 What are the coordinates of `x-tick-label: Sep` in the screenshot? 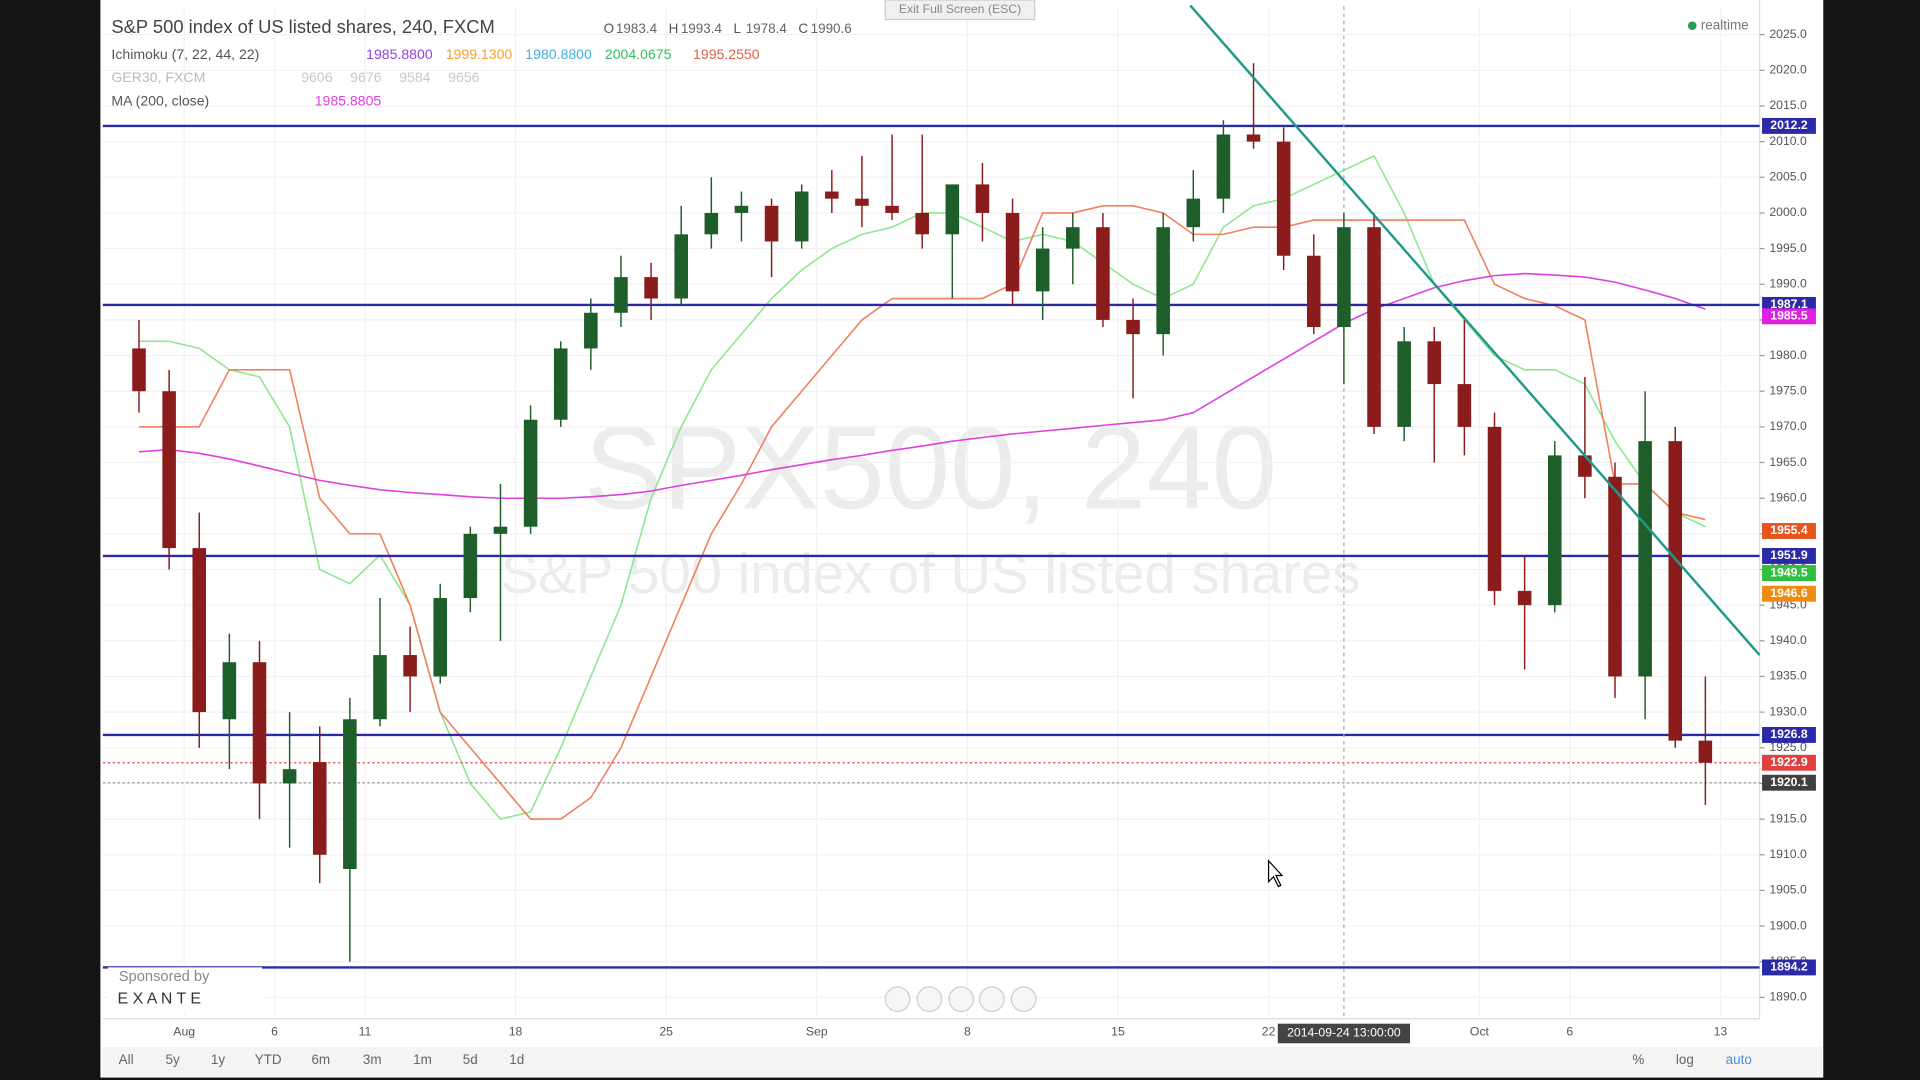 It's located at (817, 1031).